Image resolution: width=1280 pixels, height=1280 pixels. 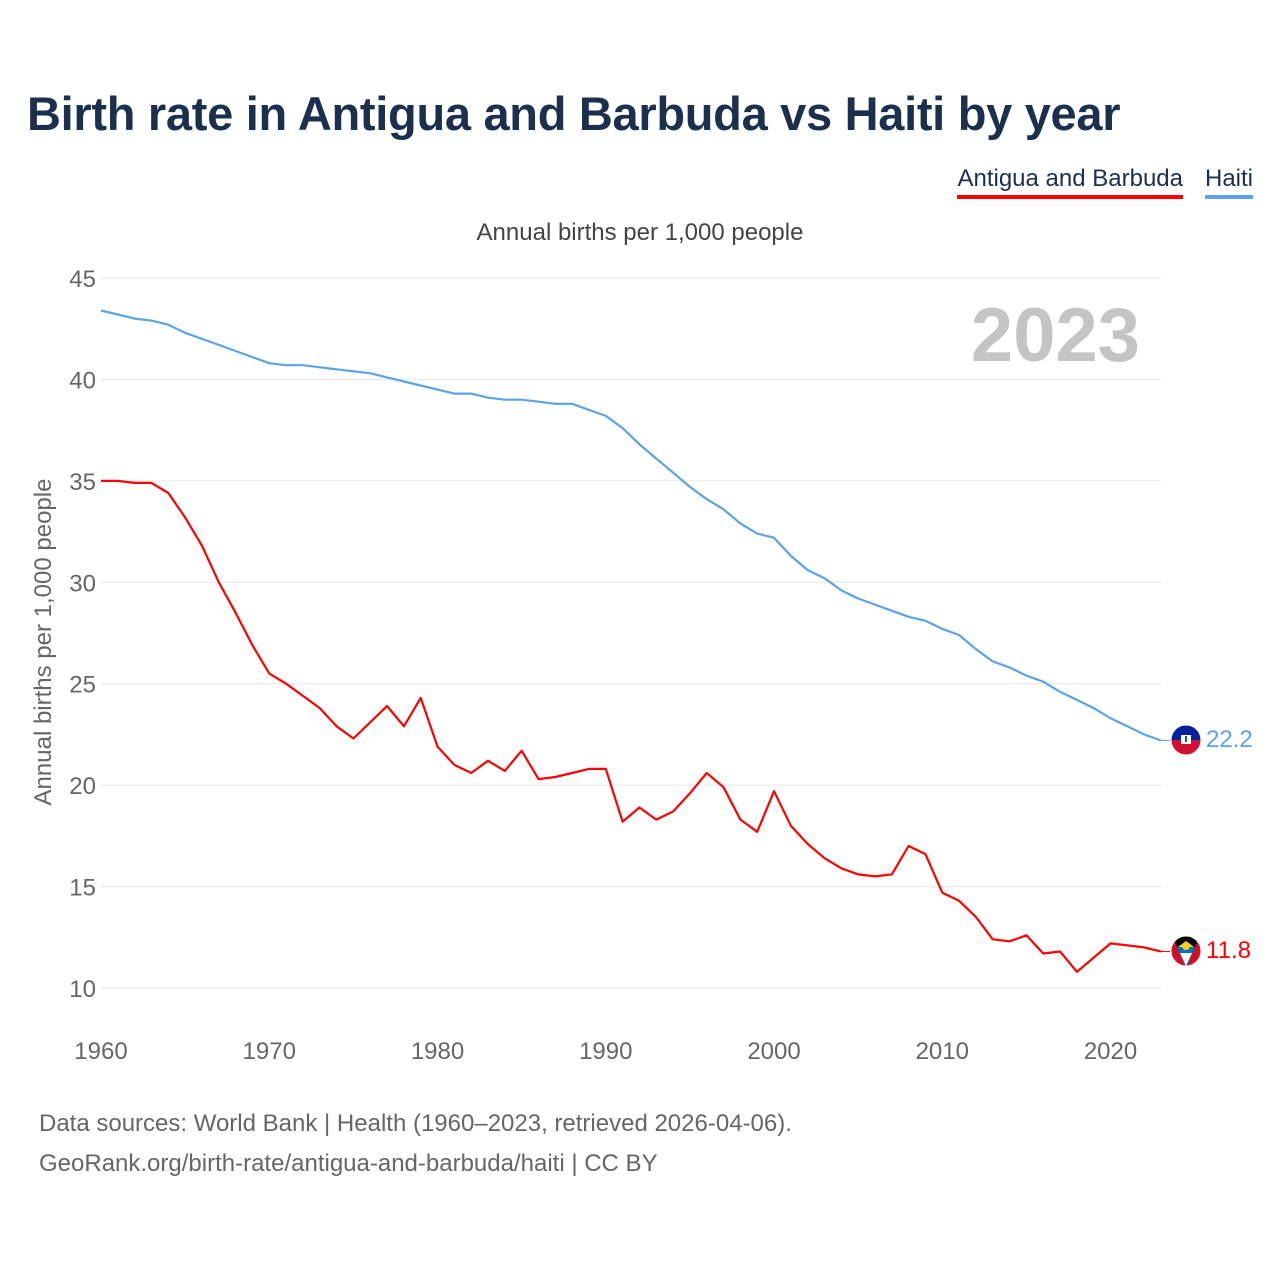 I want to click on x-tick-label: 2000, so click(x=773, y=1051).